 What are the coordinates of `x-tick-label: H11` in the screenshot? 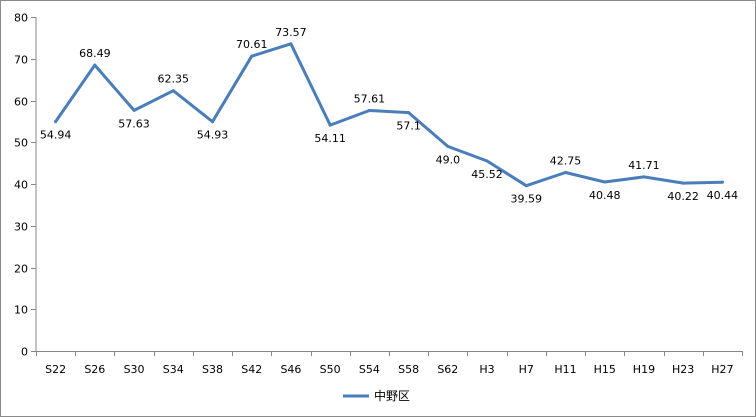 It's located at (565, 369).